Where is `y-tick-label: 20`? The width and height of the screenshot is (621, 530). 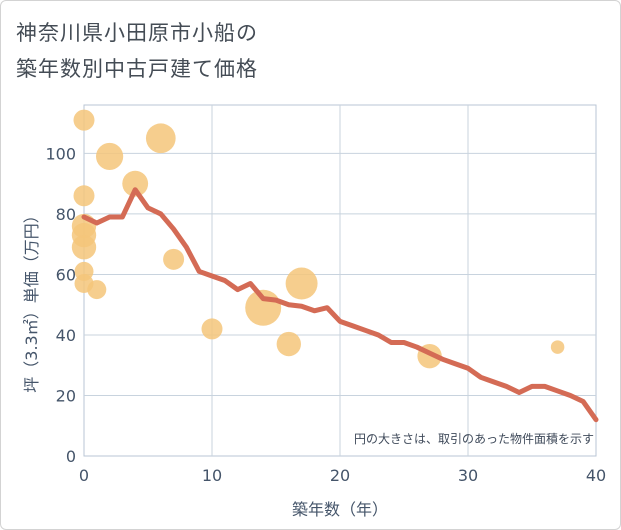
y-tick-label: 20 is located at coordinates (66, 395).